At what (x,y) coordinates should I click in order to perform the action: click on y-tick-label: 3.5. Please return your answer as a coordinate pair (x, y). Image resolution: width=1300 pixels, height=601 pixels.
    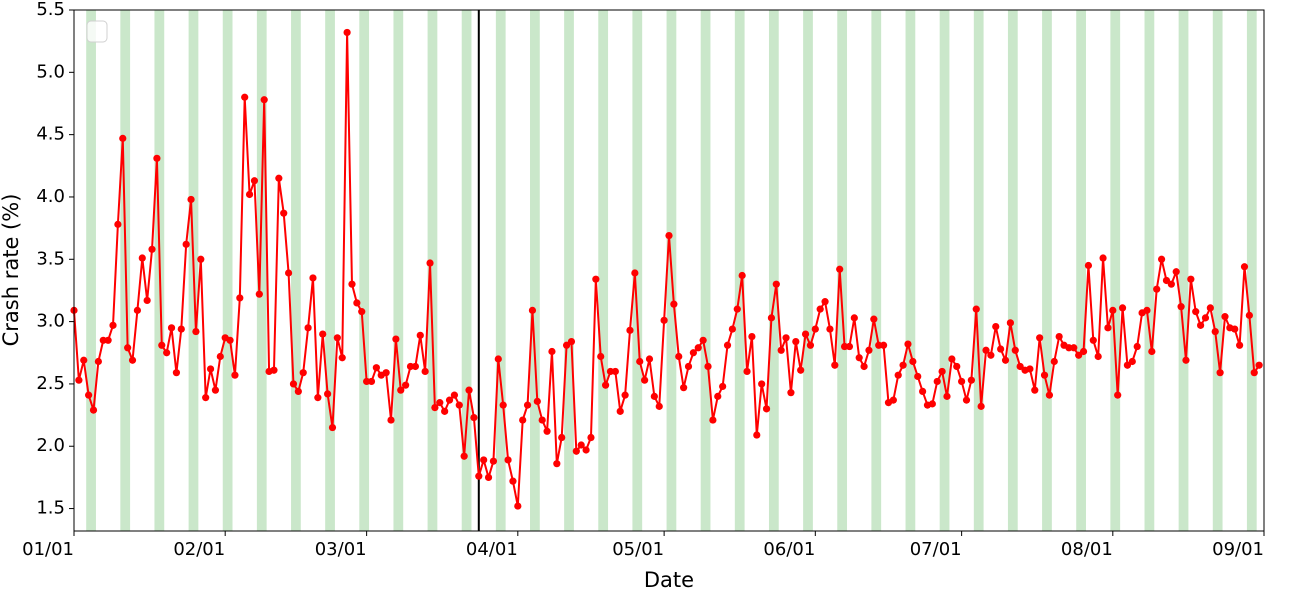
    Looking at the image, I should click on (50, 258).